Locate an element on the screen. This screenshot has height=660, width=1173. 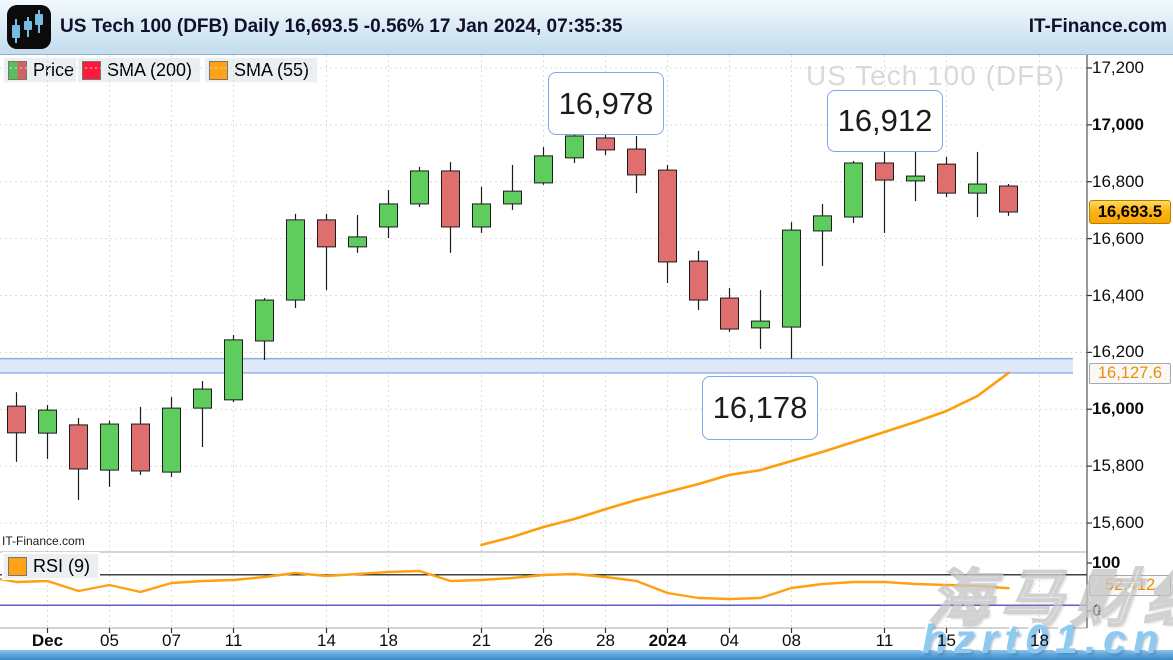
date-axis-label: 08 is located at coordinates (791, 640).